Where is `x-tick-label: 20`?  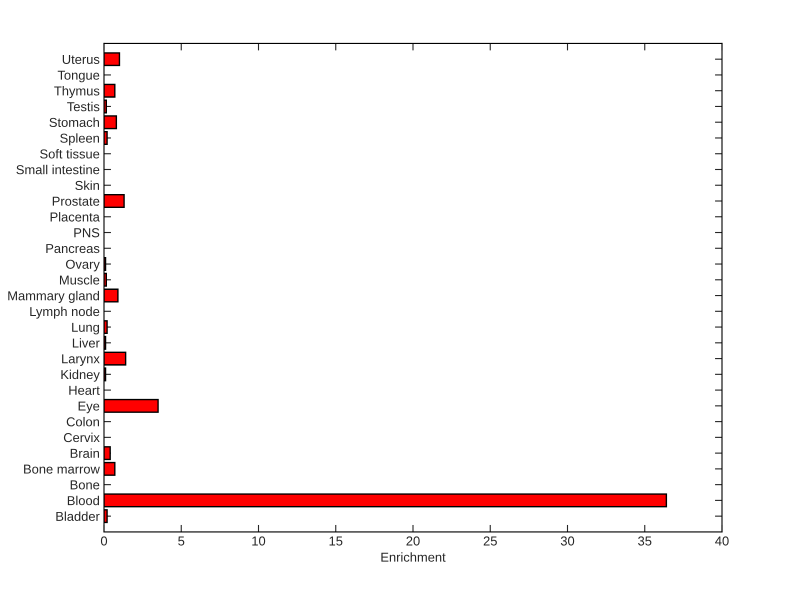 x-tick-label: 20 is located at coordinates (413, 541).